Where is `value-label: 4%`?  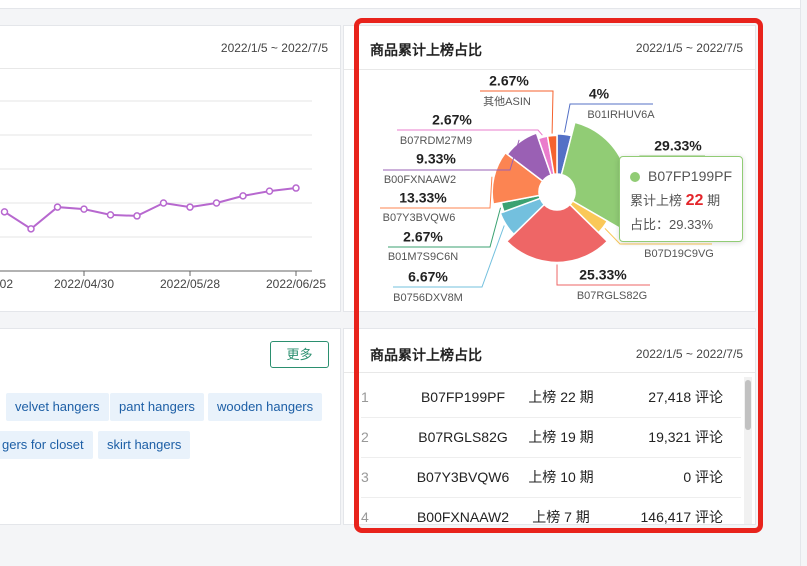 value-label: 4% is located at coordinates (599, 94).